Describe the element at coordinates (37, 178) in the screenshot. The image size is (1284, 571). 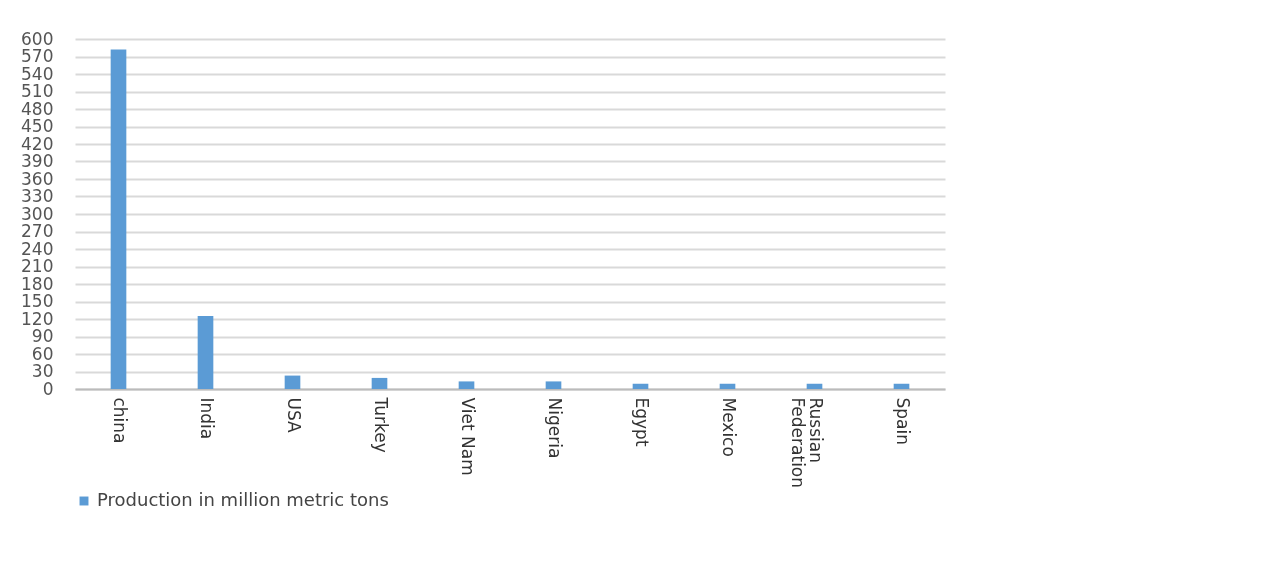
I see `y-tick-label: 360` at that location.